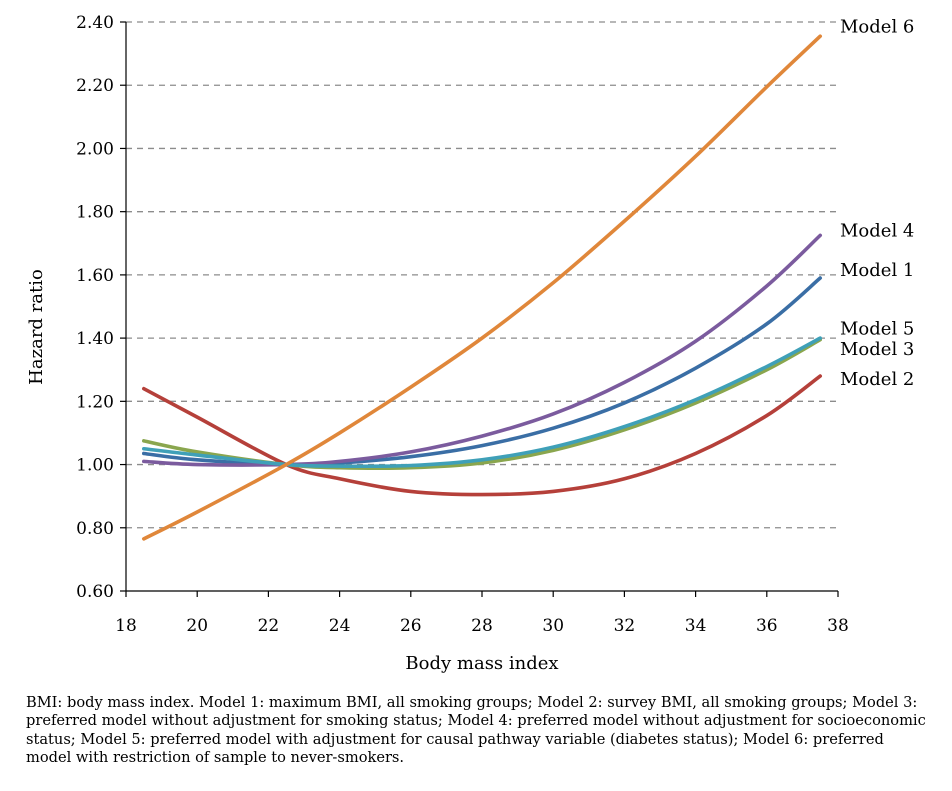  What do you see at coordinates (95, 149) in the screenshot?
I see `y-tick-label: 2.00` at bounding box center [95, 149].